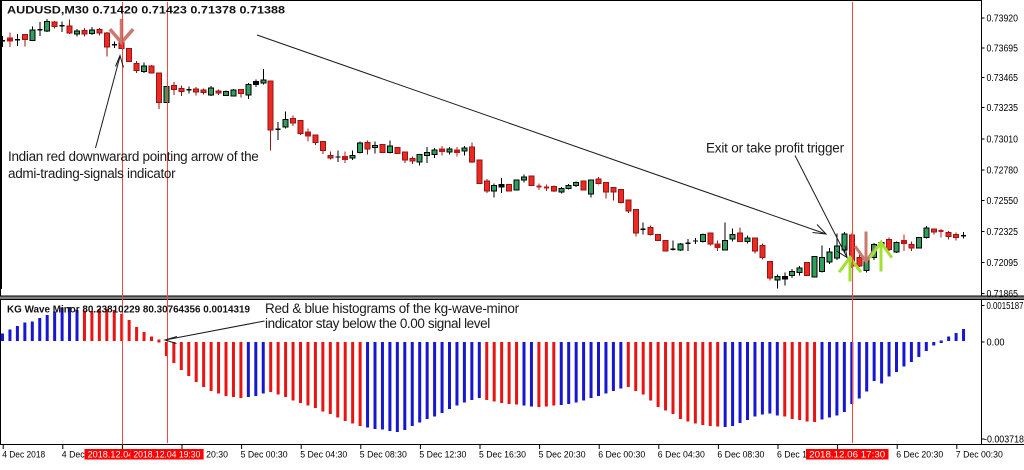 The height and width of the screenshot is (470, 1024). What do you see at coordinates (383, 454) in the screenshot?
I see `svg-text: 5 Dec 08:30` at bounding box center [383, 454].